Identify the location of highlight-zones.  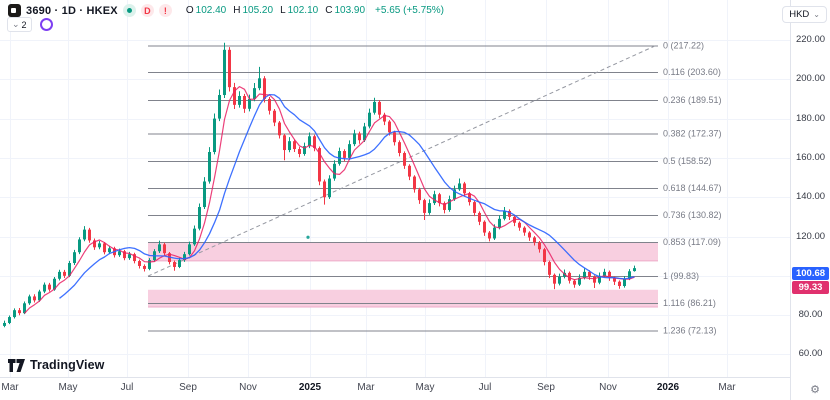
(403, 275).